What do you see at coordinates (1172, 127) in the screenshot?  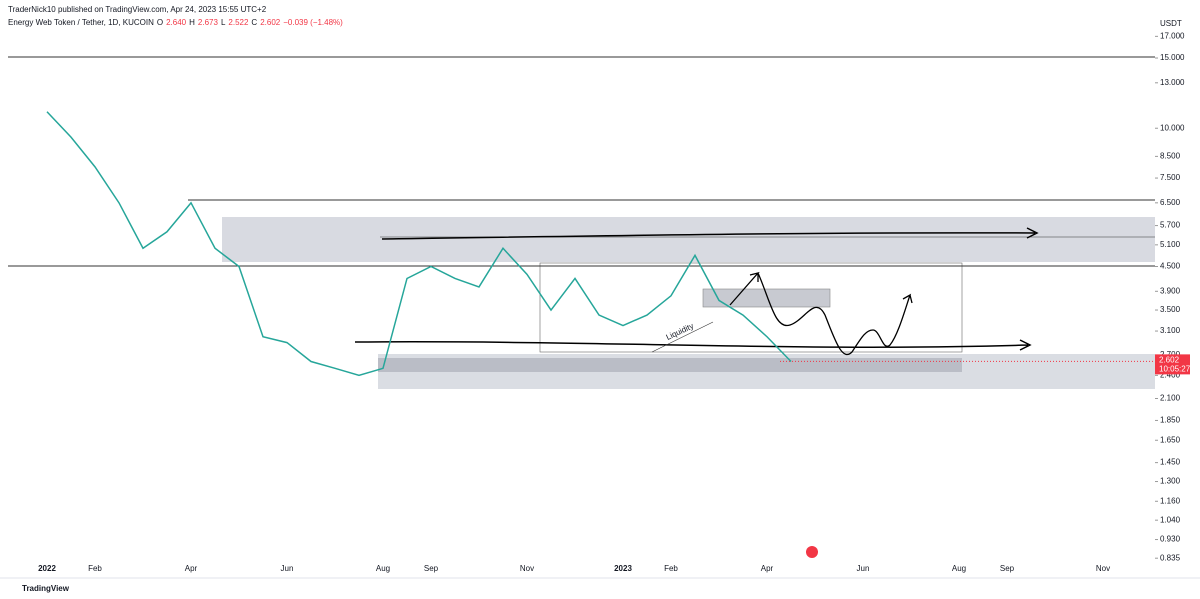 I see `y-tick-label: 10.000` at bounding box center [1172, 127].